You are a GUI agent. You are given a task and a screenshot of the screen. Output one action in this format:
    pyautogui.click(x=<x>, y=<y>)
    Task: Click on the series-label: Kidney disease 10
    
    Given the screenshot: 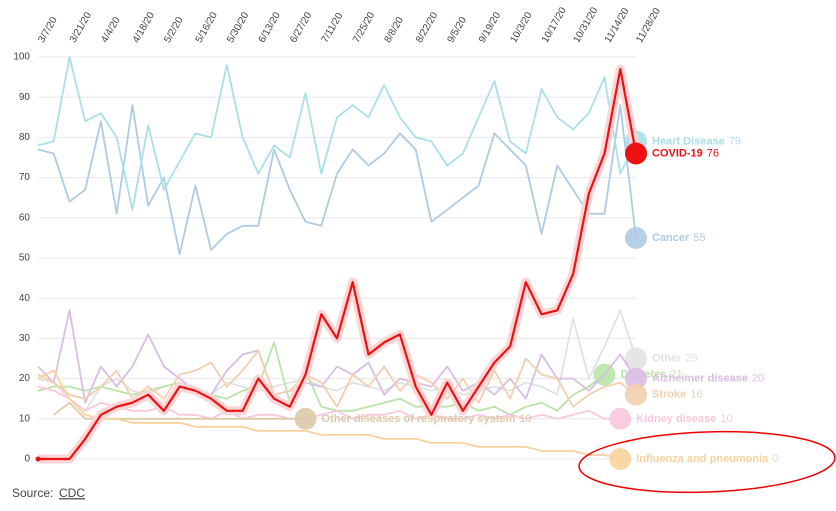 What is the action you would take?
    pyautogui.click(x=684, y=419)
    